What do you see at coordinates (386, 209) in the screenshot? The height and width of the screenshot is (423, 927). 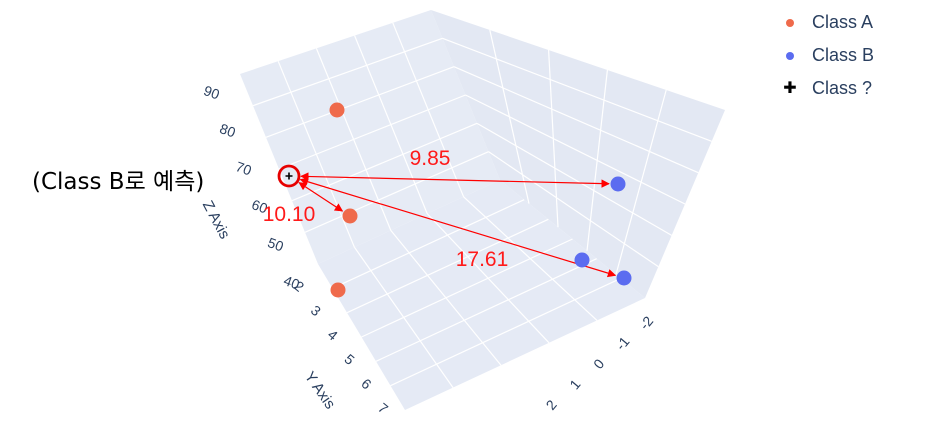 I see `distance-labels: 9.85 10.10 17.61` at bounding box center [386, 209].